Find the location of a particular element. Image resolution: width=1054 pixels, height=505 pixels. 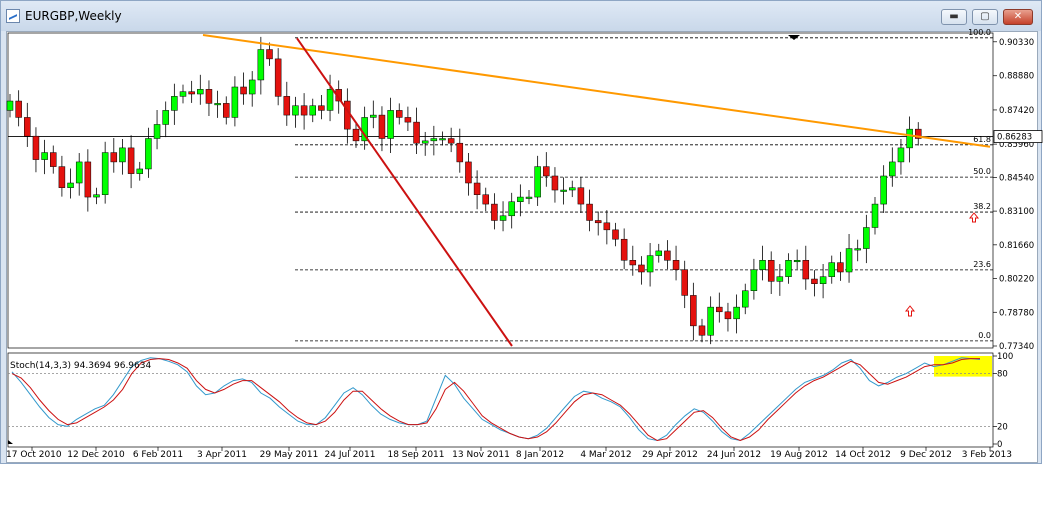

price-axis-label: 0.77340 is located at coordinates (1016, 347).